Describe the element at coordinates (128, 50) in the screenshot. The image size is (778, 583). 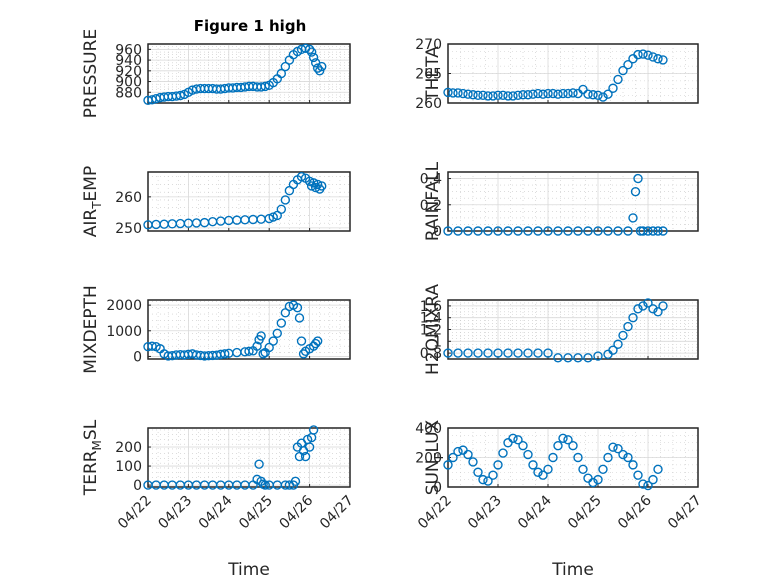
I see `y-tick-label: 960` at that location.